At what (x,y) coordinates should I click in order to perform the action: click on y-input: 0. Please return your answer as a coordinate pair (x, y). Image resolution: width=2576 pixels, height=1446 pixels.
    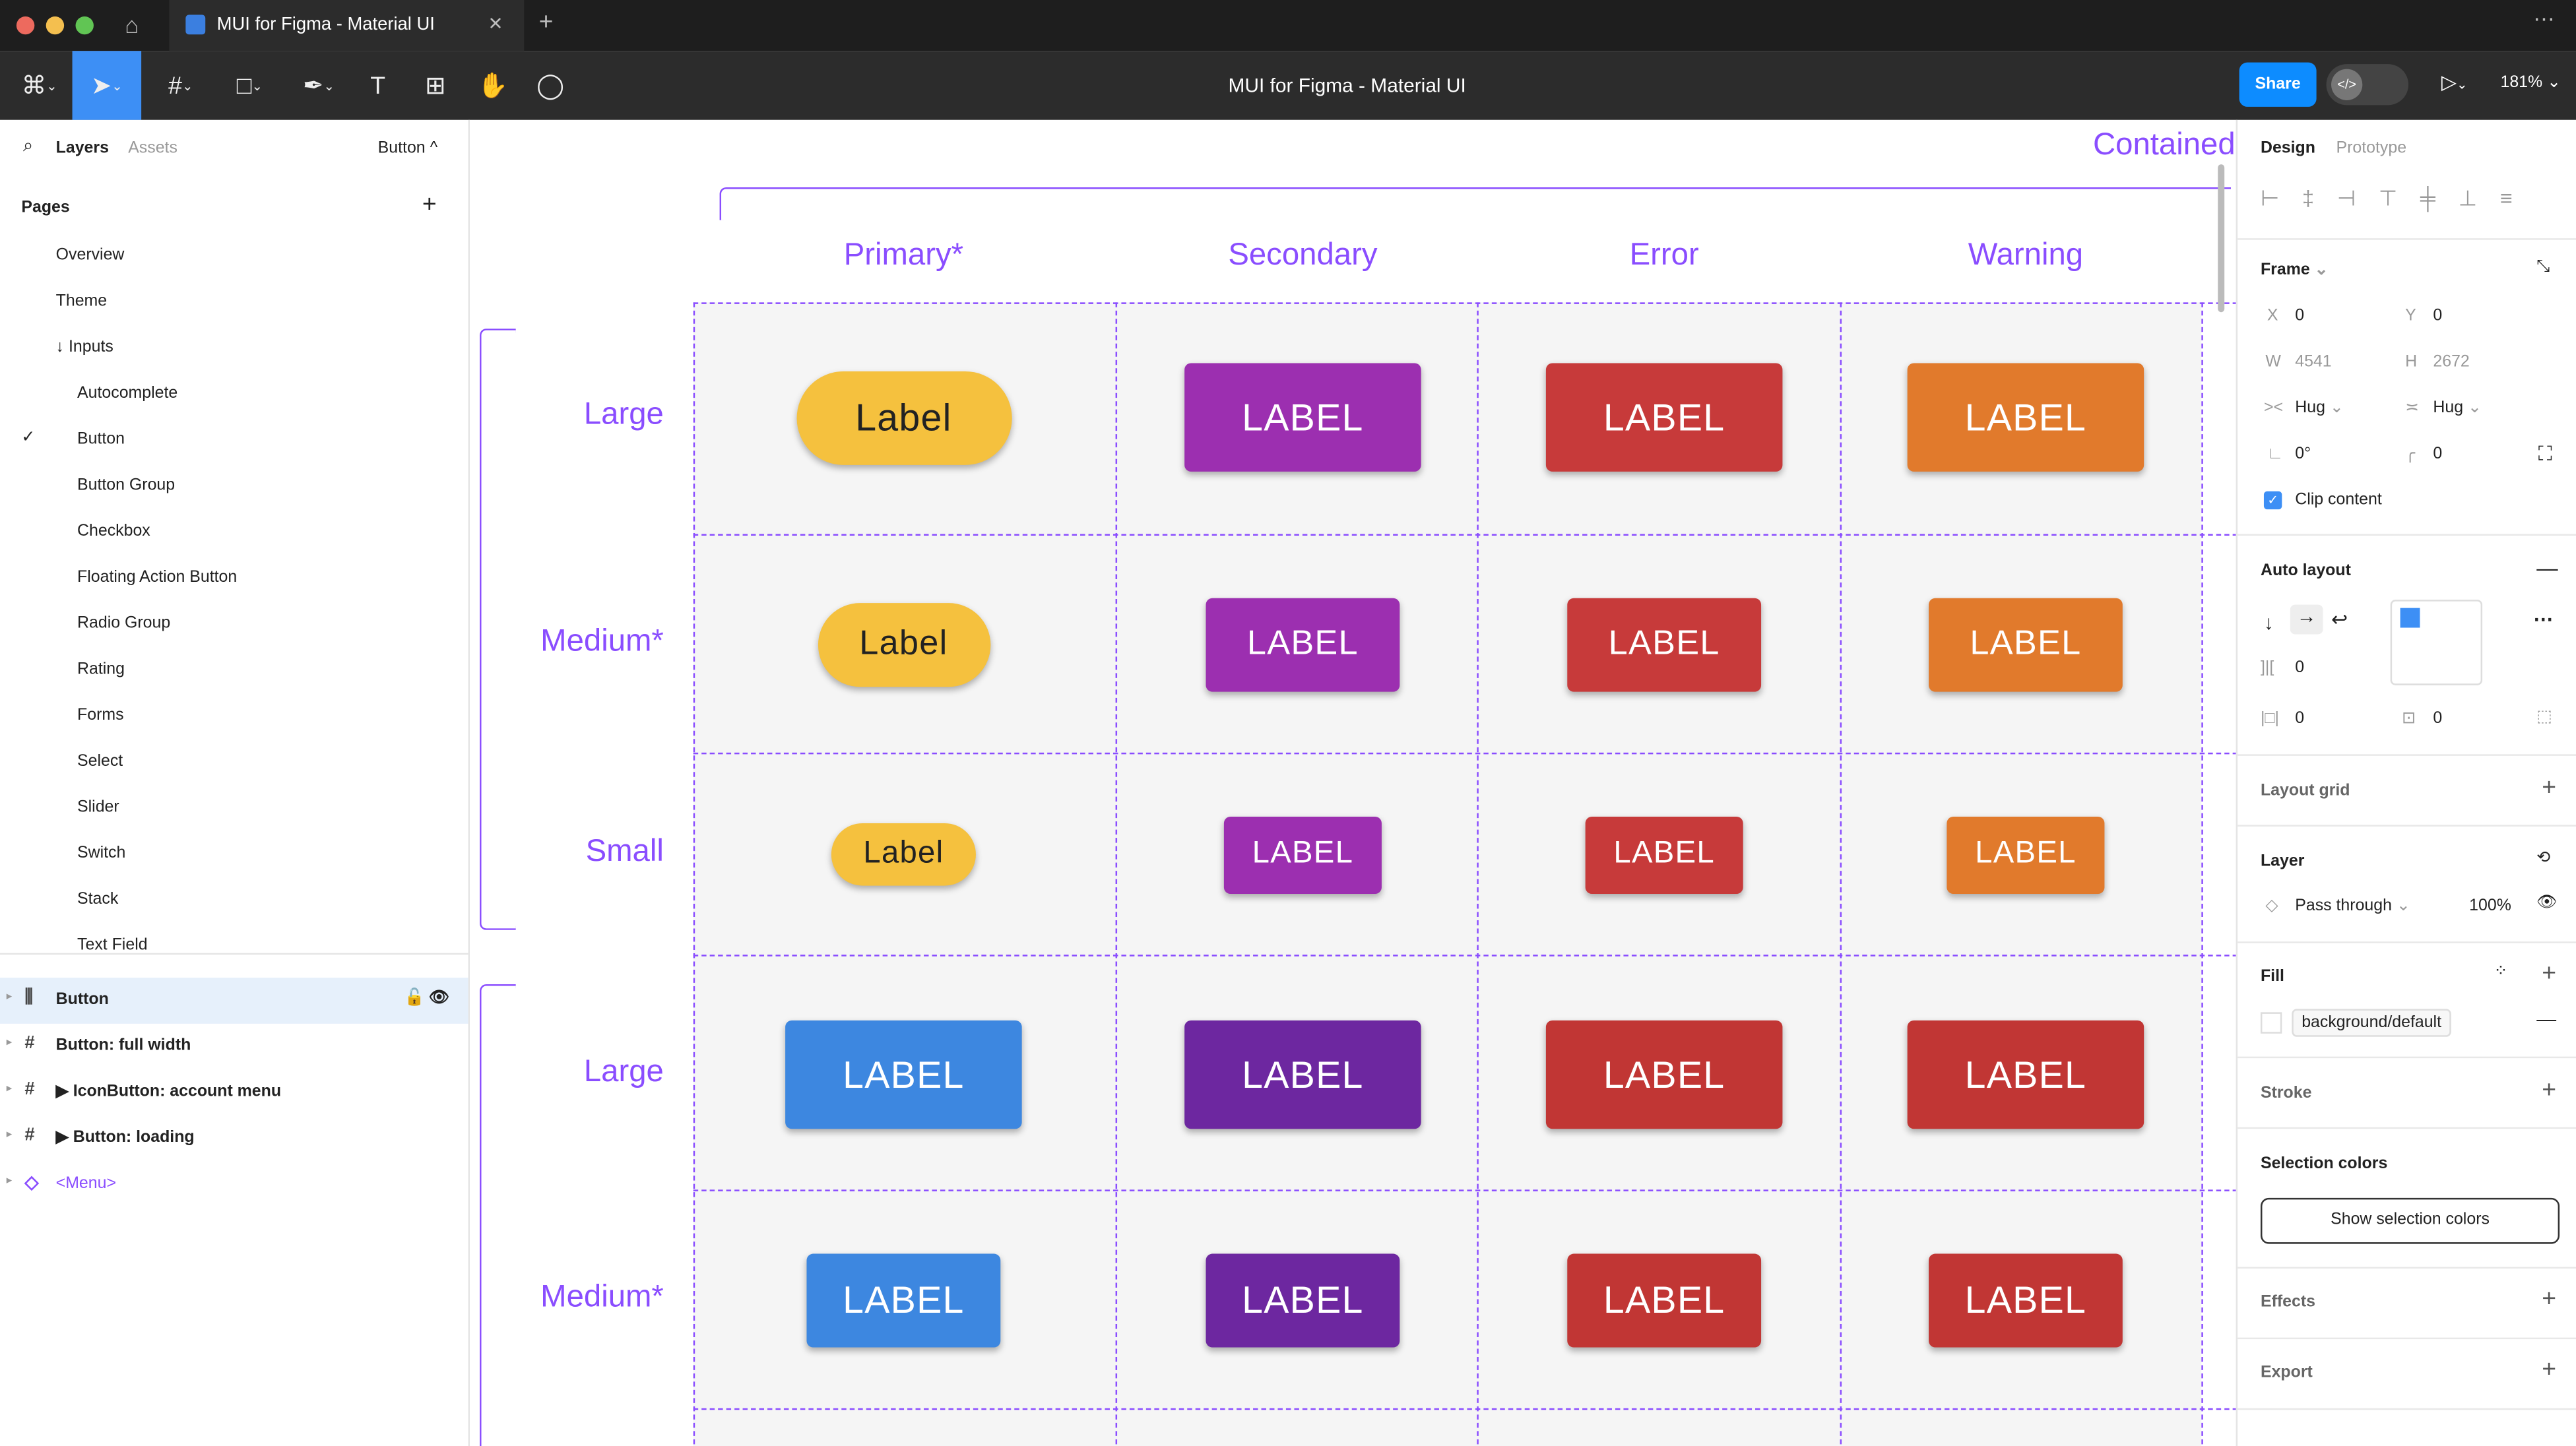
    Looking at the image, I should click on (2438, 316).